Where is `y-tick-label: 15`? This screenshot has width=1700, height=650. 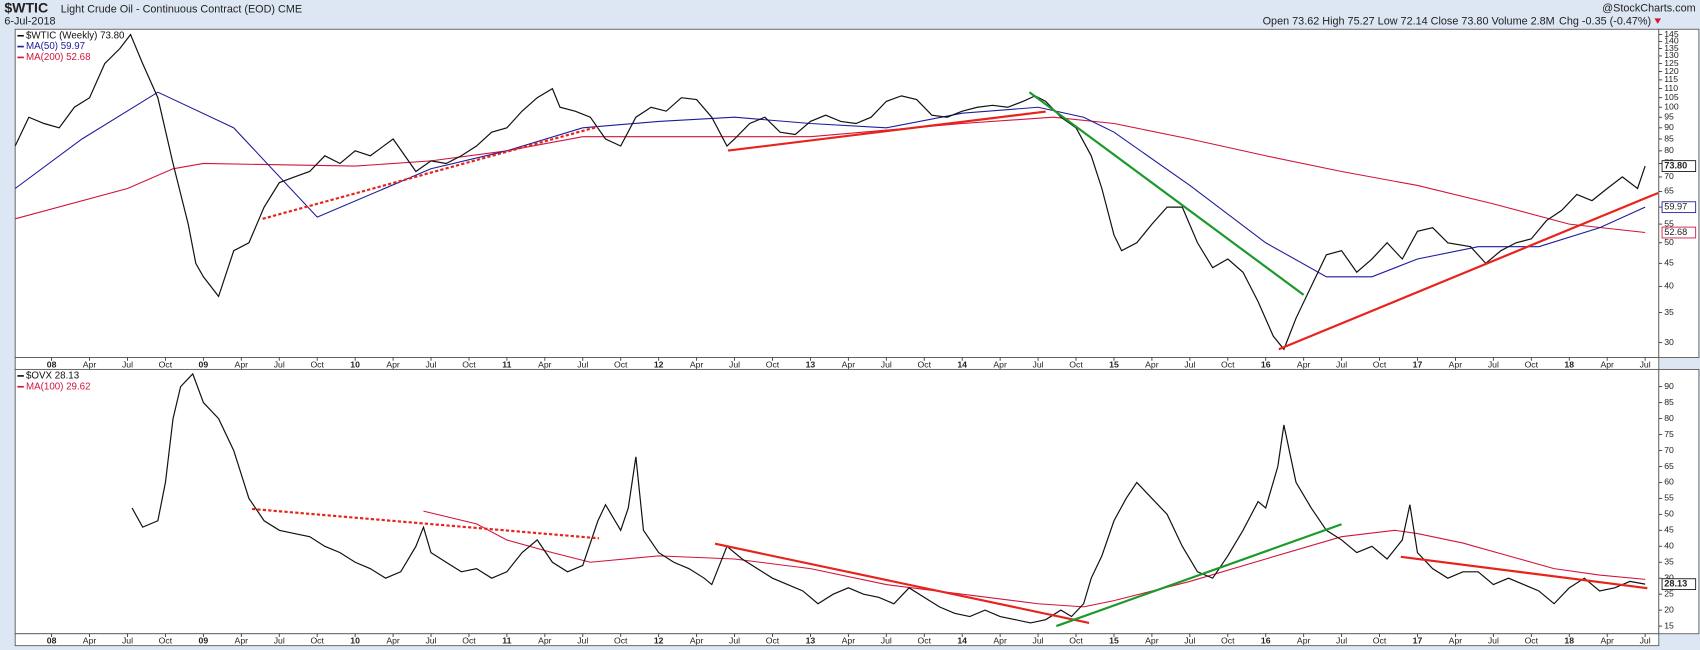 y-tick-label: 15 is located at coordinates (1669, 625).